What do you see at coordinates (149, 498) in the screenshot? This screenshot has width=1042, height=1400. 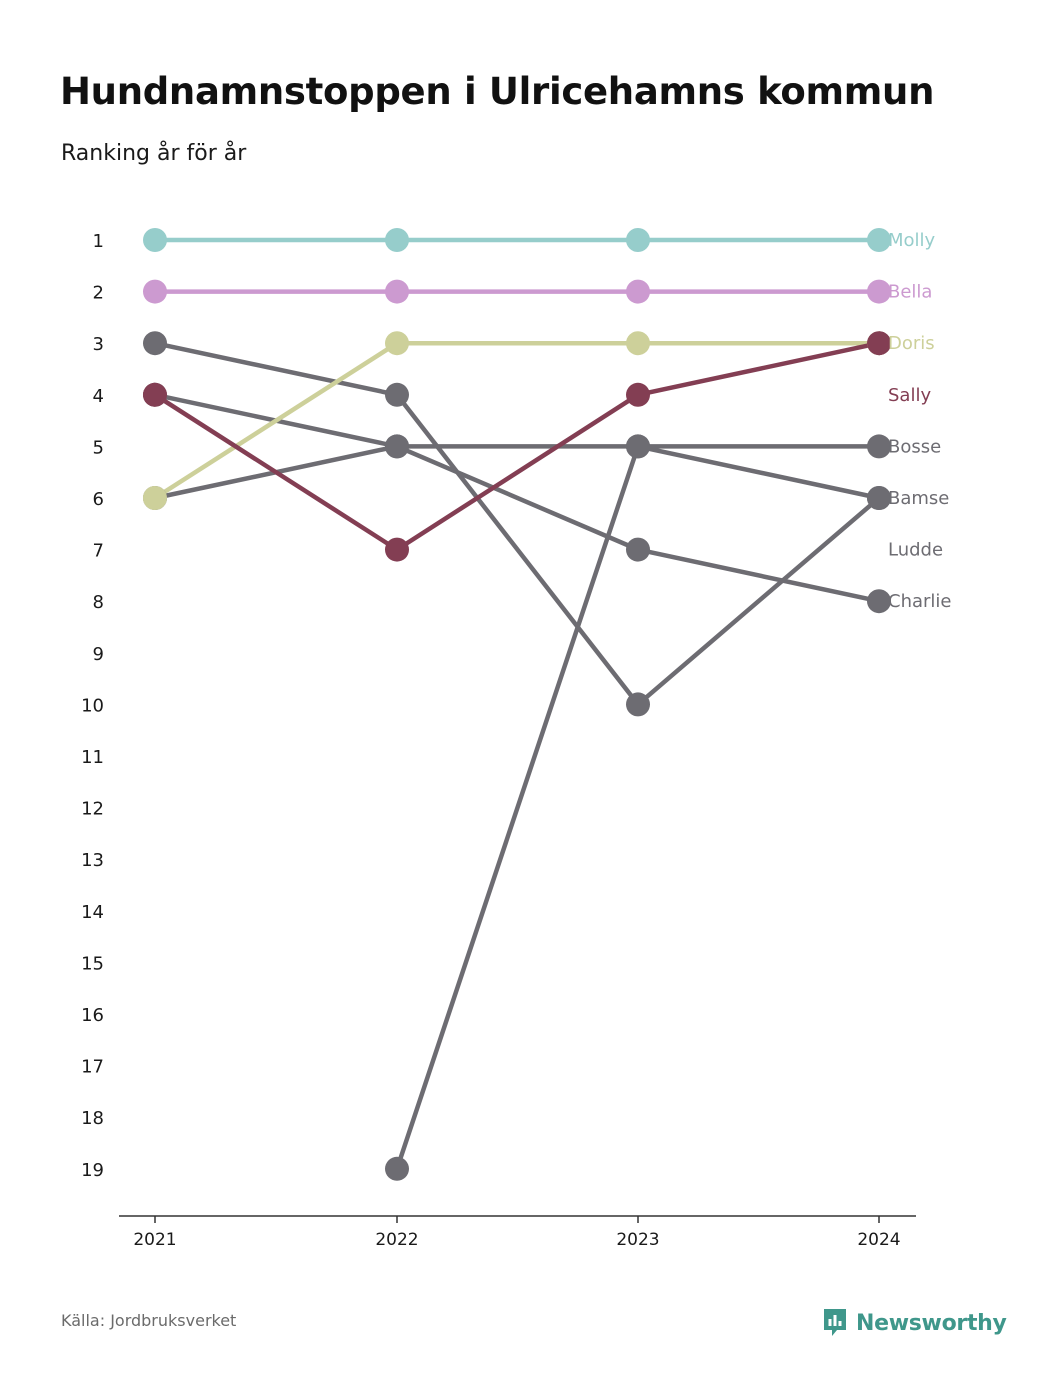 I see `point-doris-split-2021` at bounding box center [149, 498].